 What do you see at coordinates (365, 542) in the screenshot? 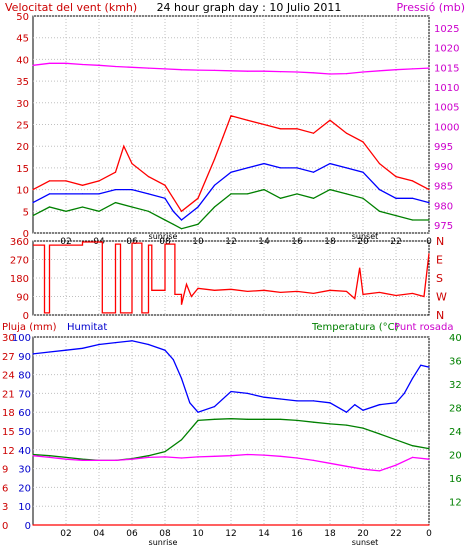
I see `sunset-label-bottom: sunset` at bounding box center [365, 542].